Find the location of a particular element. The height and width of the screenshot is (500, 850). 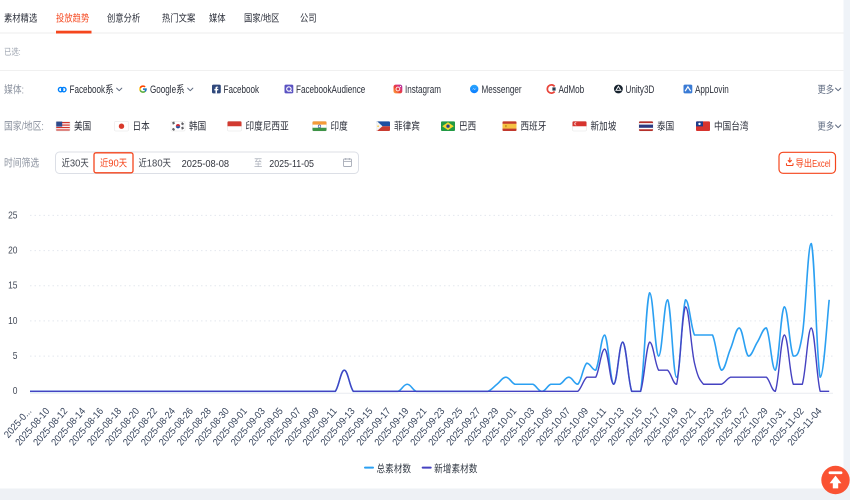

svg-text: 5 is located at coordinates (15, 356).